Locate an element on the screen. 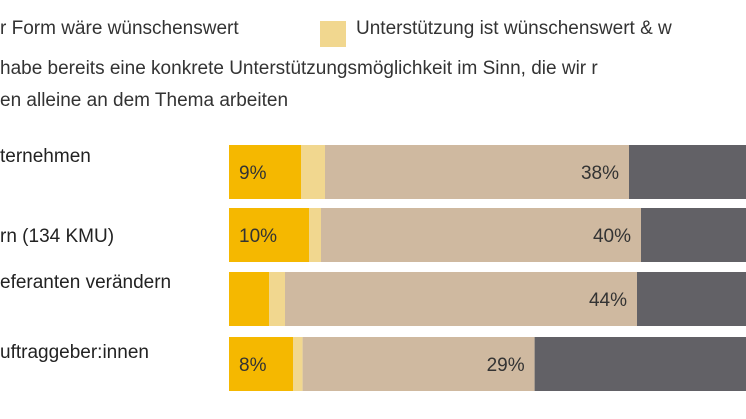  data-label-row2-series1: 10% is located at coordinates (258, 236).